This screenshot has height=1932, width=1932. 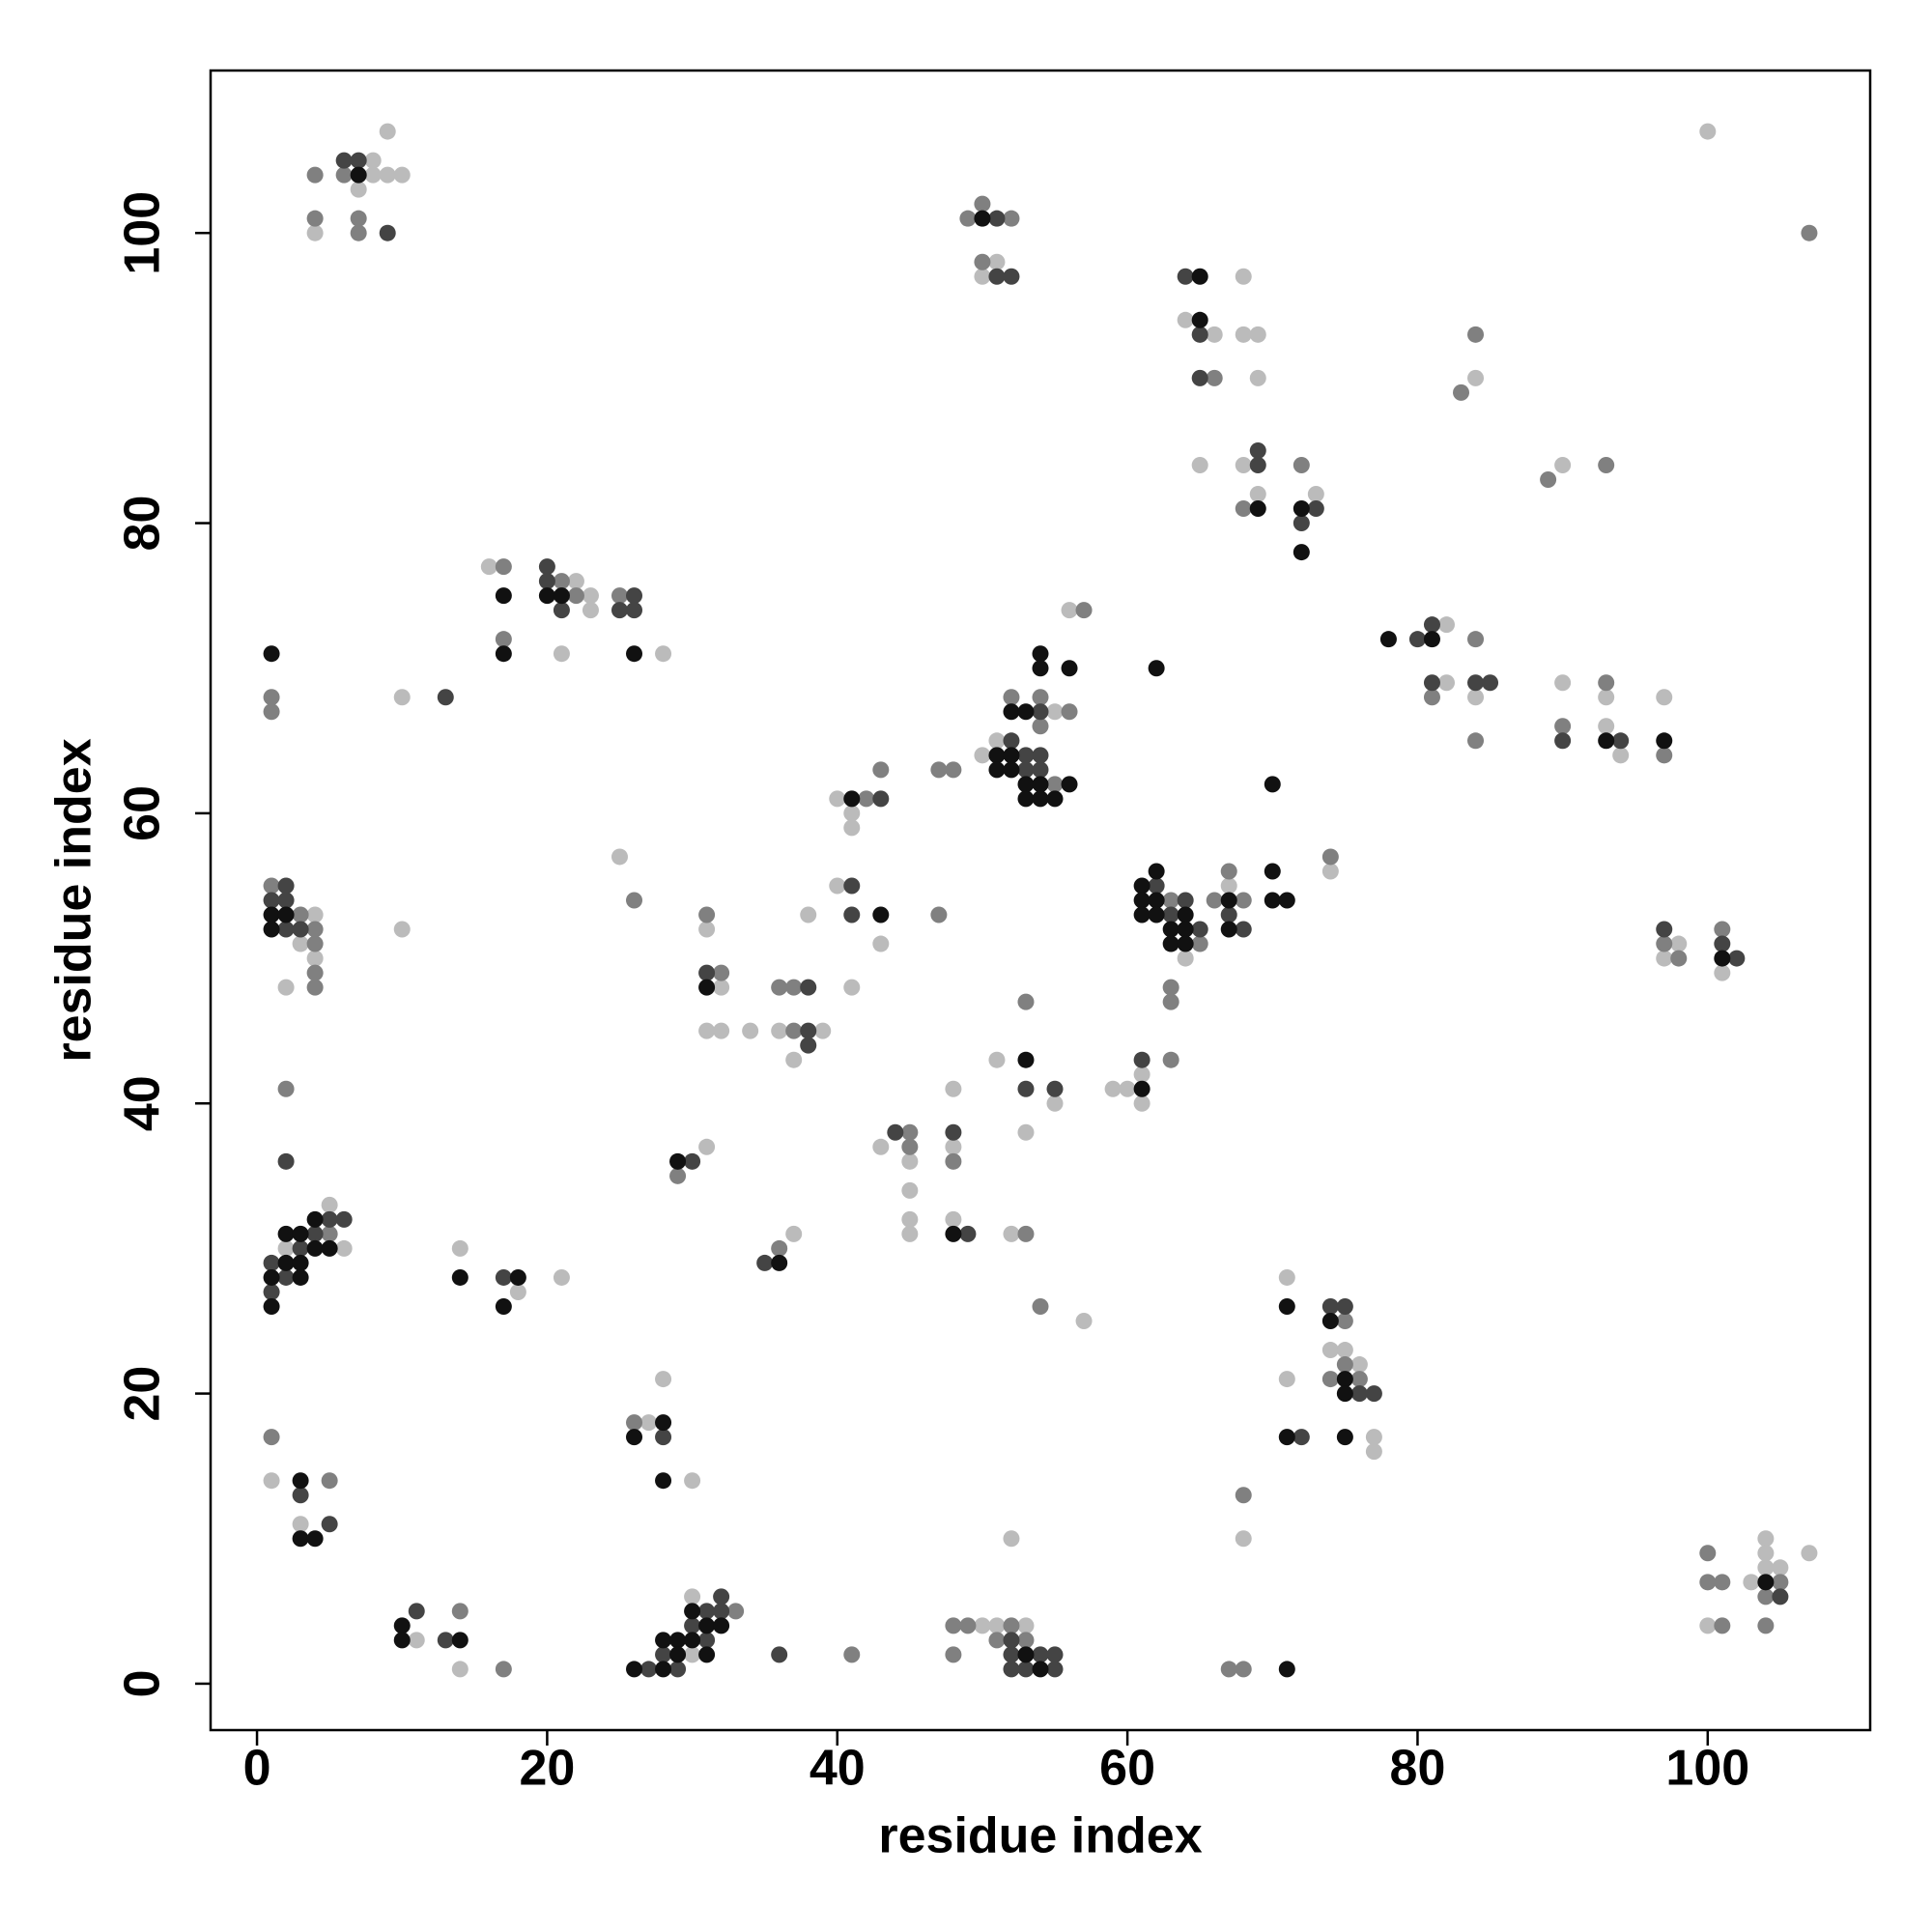 What do you see at coordinates (547, 1769) in the screenshot?
I see `x-tick-label: 20` at bounding box center [547, 1769].